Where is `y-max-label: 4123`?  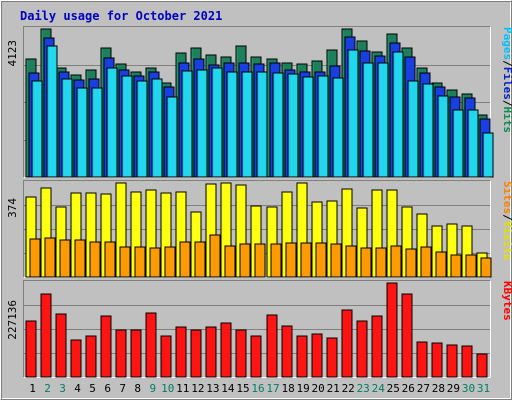
y-max-label: 4123 is located at coordinates (12, 53).